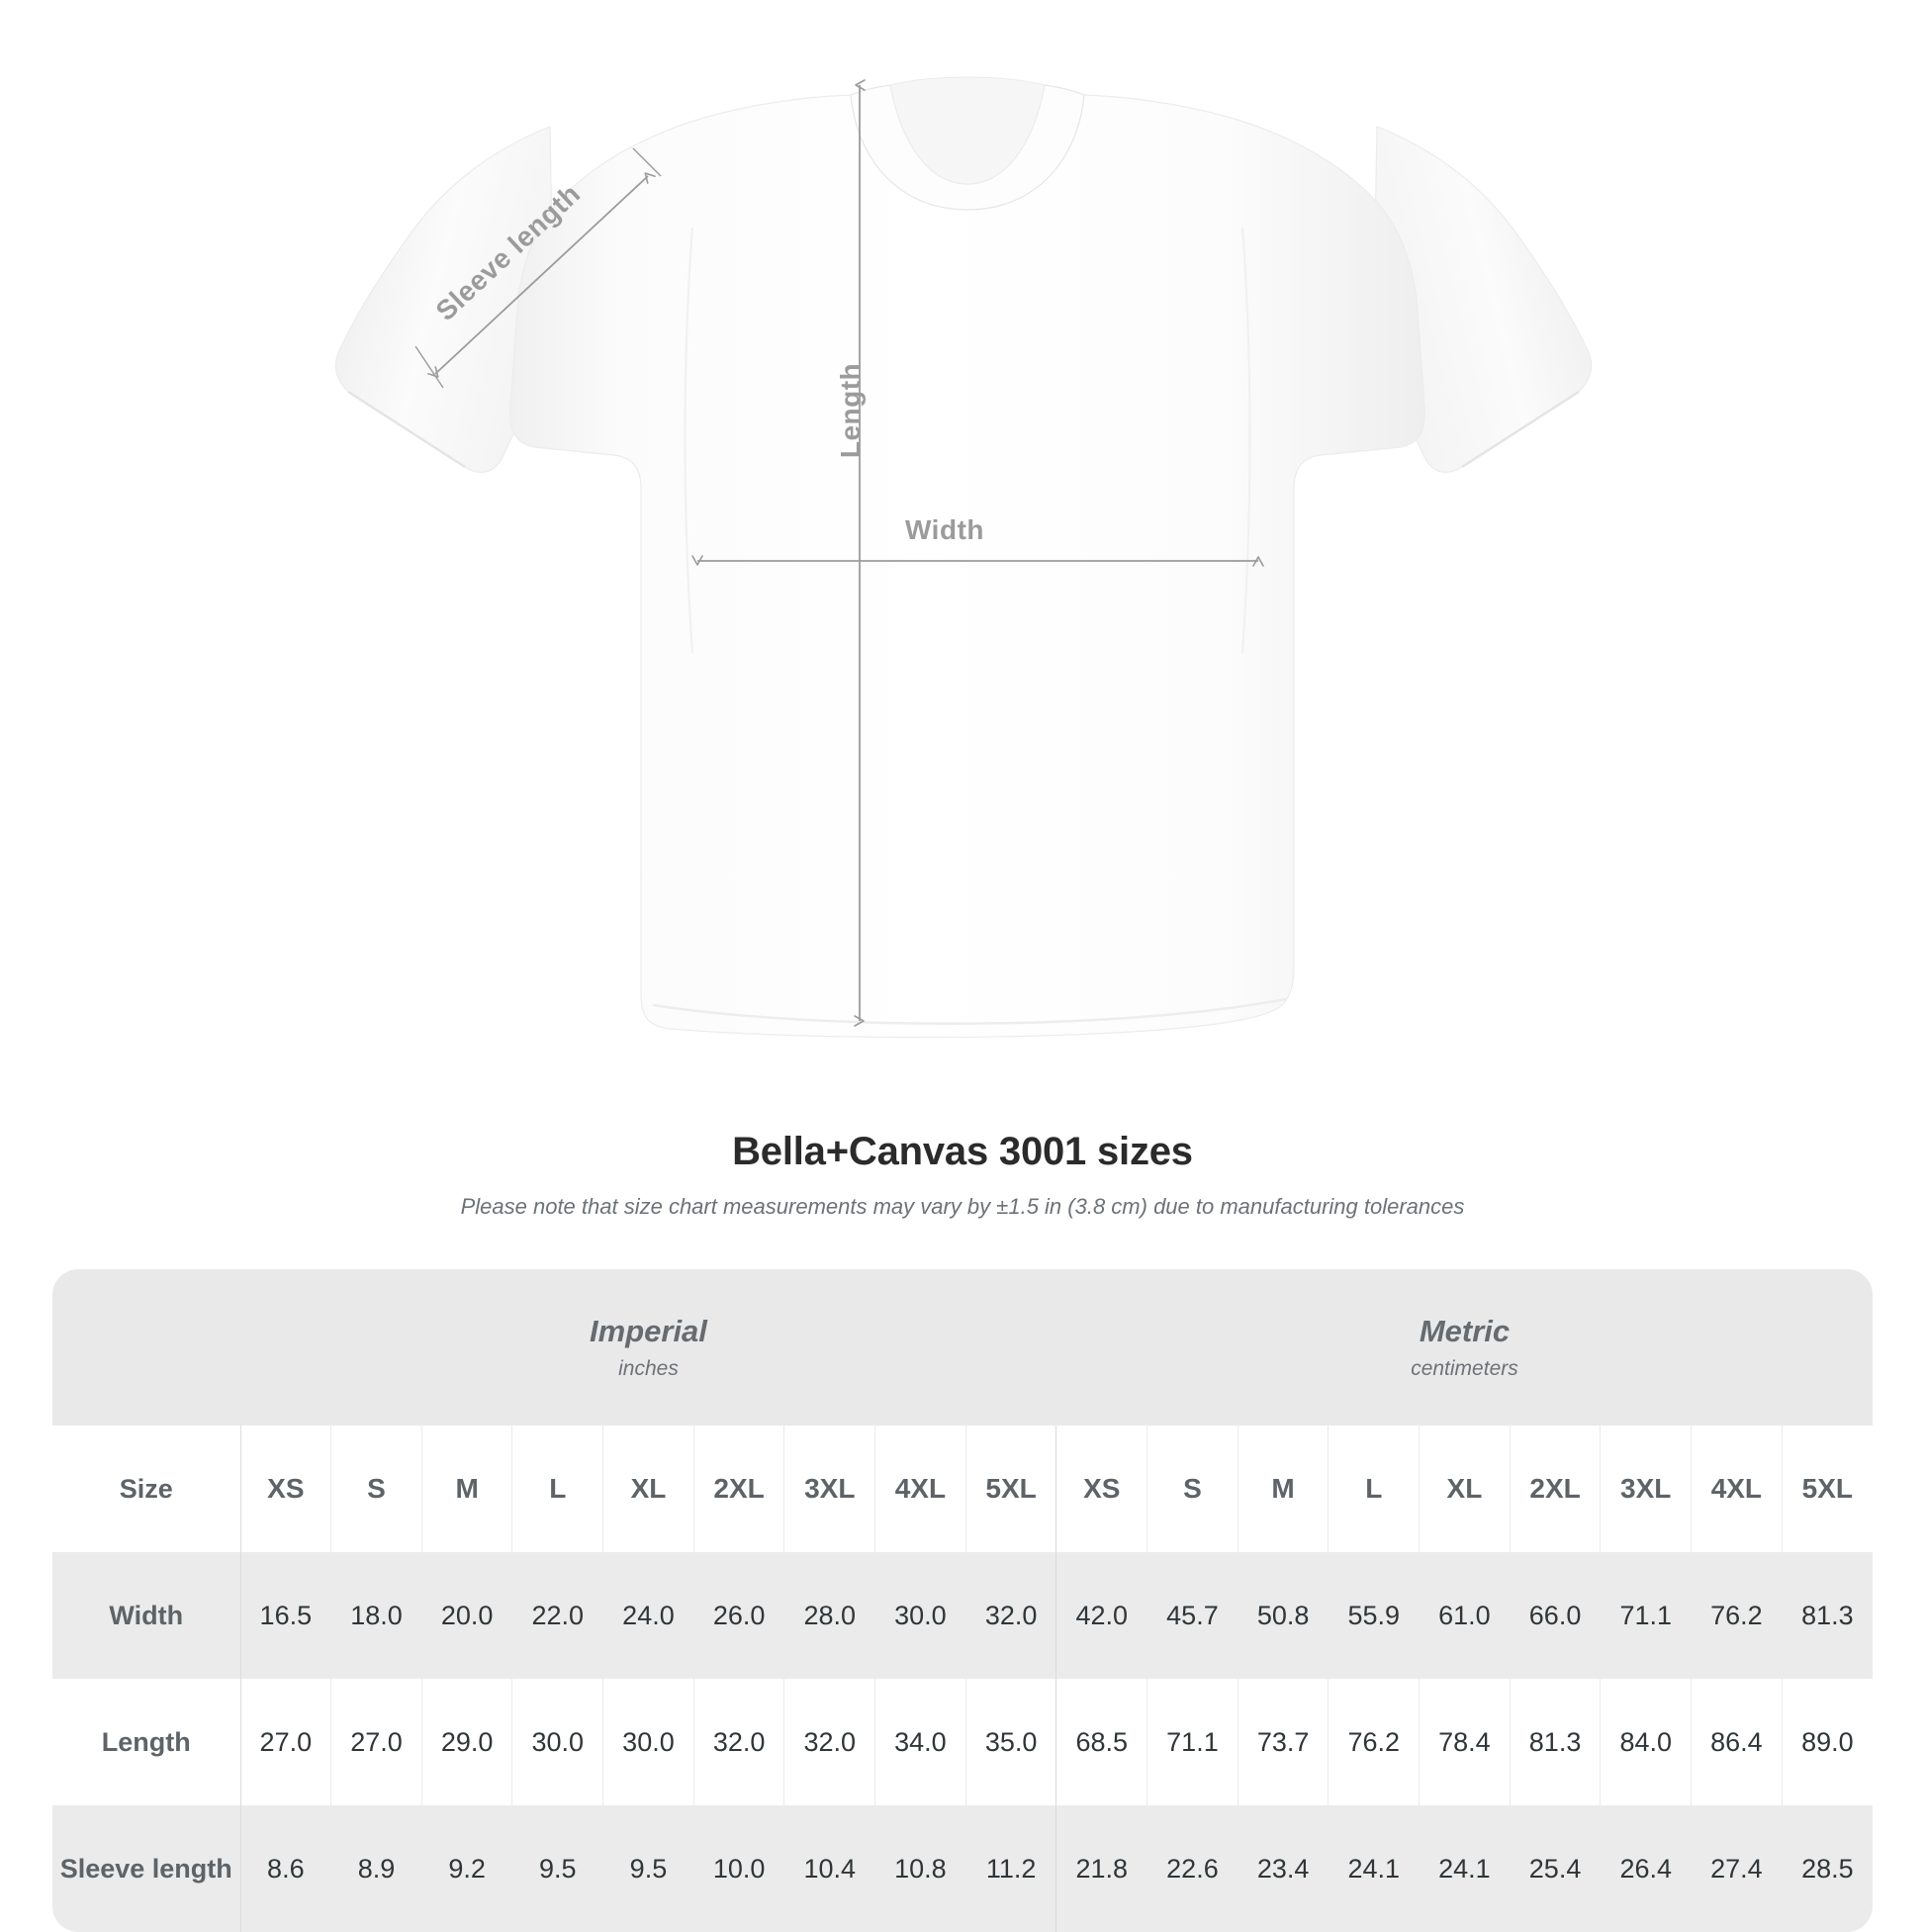 The width and height of the screenshot is (1925, 1932). What do you see at coordinates (920, 1868) in the screenshot?
I see `measurement-cell: 10.8` at bounding box center [920, 1868].